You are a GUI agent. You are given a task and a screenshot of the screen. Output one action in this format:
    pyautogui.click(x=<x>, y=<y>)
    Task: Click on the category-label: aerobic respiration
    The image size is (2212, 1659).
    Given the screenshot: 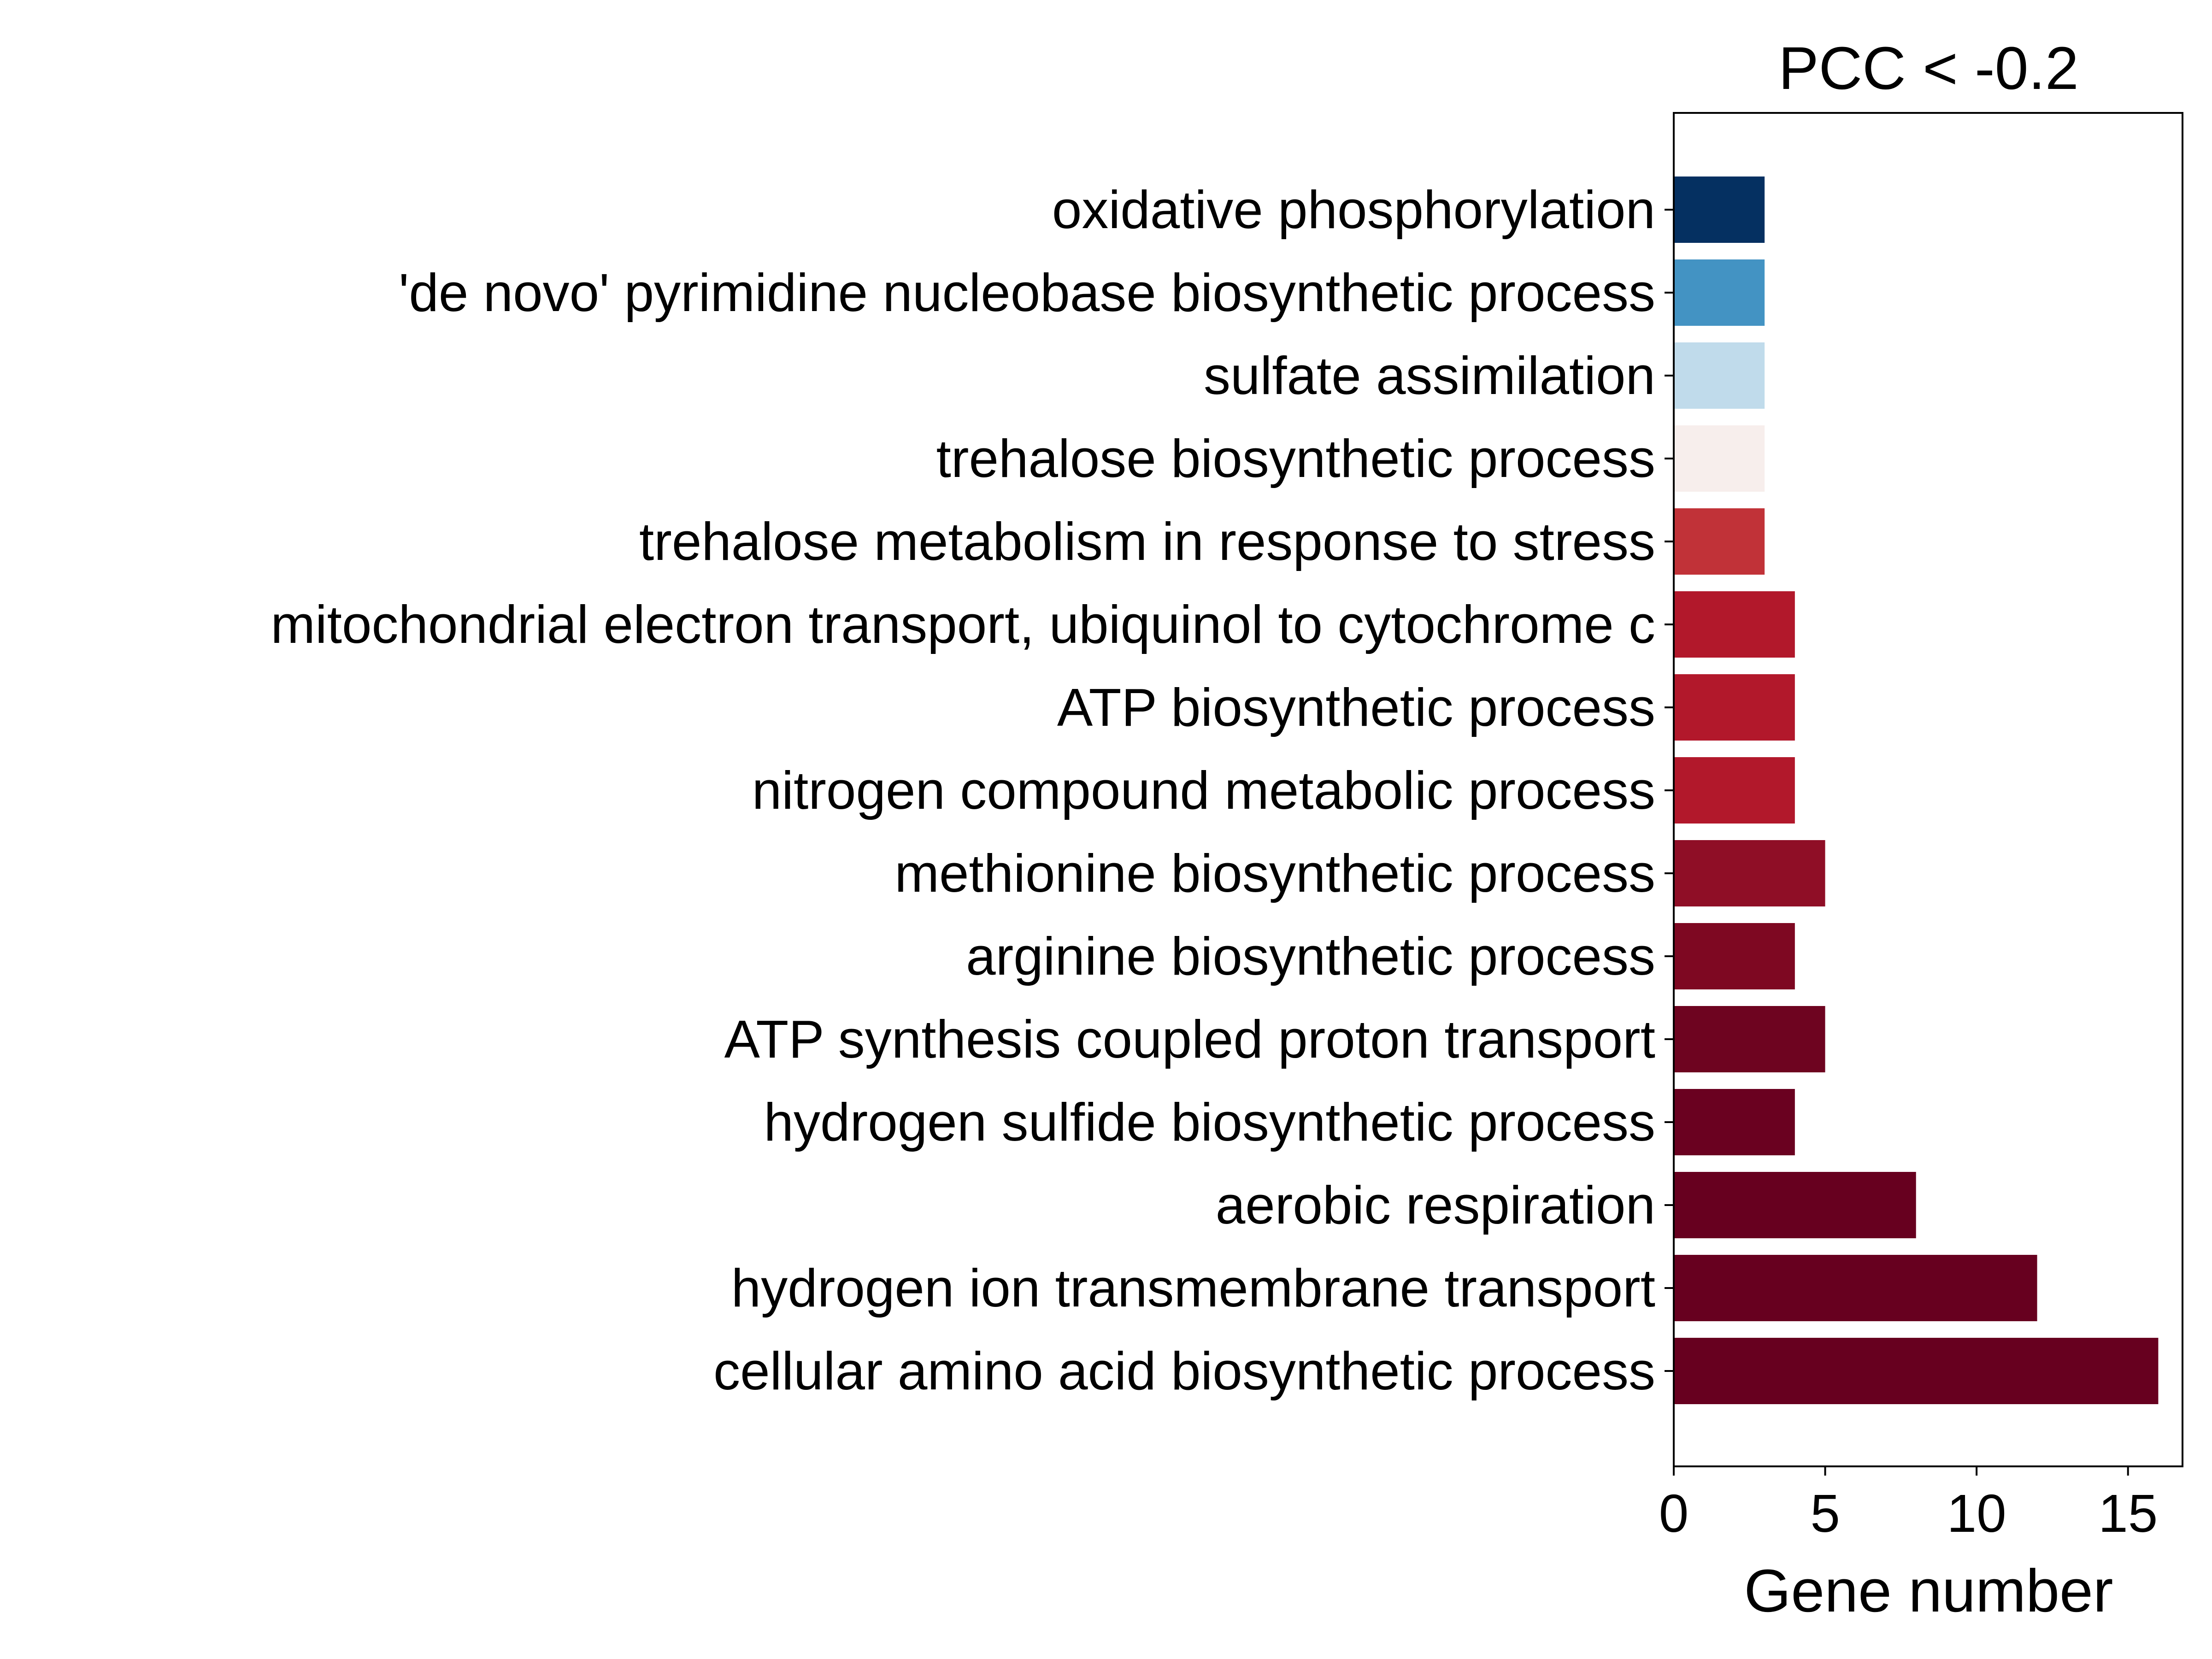 What is the action you would take?
    pyautogui.click(x=1435, y=1205)
    